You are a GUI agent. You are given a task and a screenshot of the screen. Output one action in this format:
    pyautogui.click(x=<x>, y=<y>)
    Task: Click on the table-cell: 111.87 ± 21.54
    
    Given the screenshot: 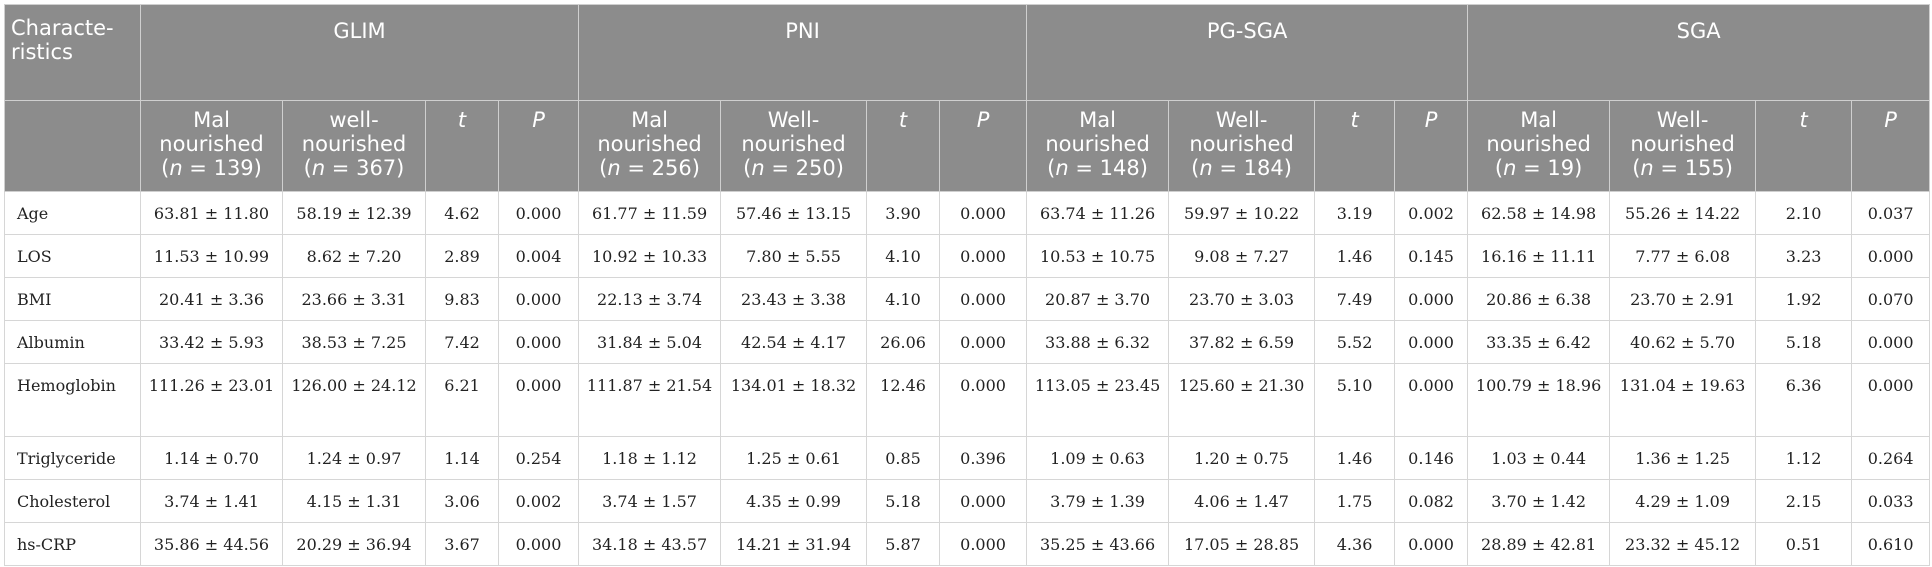 What is the action you would take?
    pyautogui.click(x=650, y=400)
    